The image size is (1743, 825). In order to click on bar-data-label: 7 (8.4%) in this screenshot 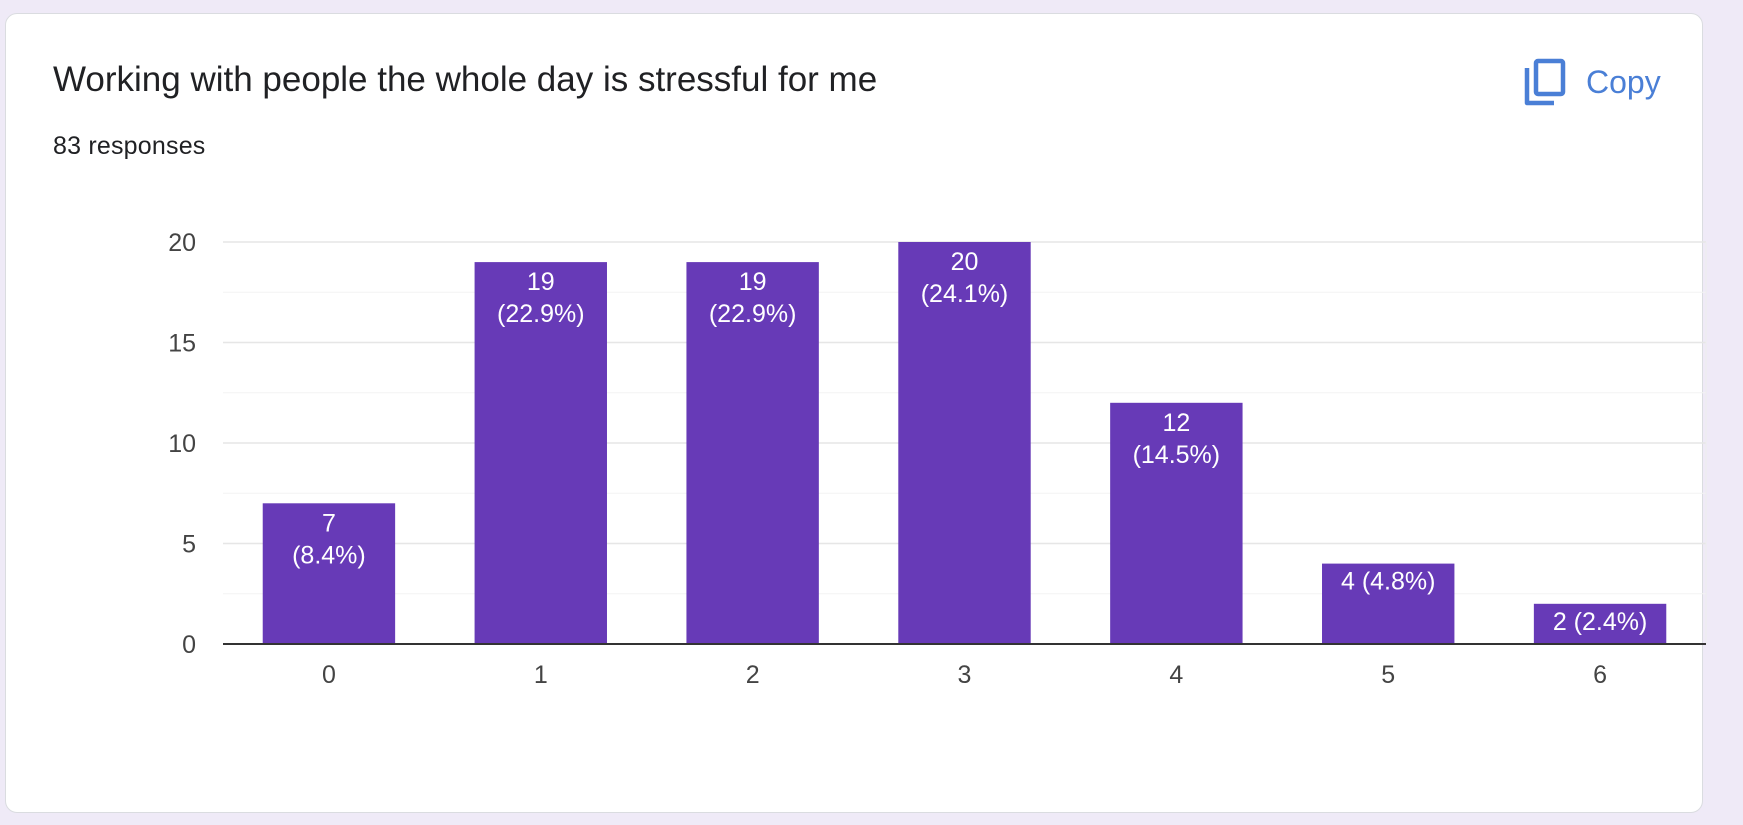, I will do `click(329, 539)`.